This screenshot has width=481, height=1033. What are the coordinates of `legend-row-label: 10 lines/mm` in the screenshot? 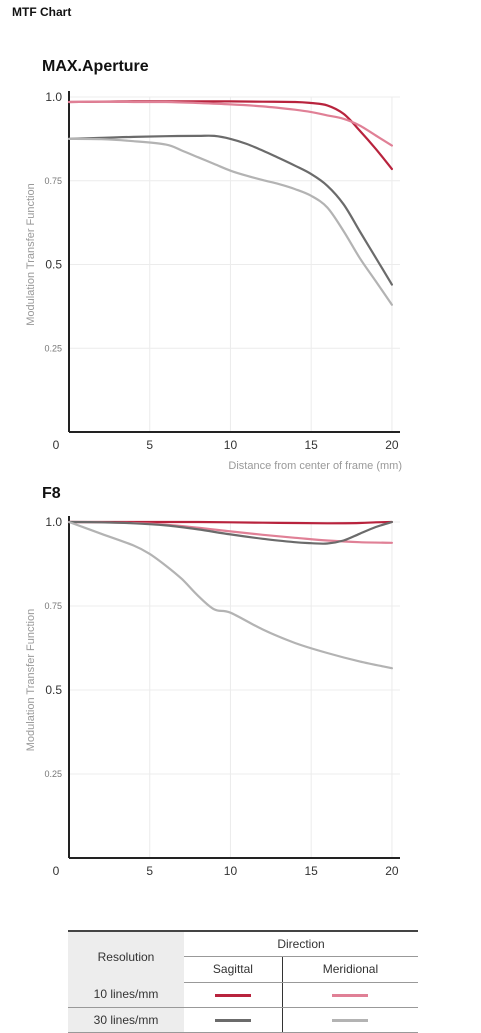 It's located at (126, 995).